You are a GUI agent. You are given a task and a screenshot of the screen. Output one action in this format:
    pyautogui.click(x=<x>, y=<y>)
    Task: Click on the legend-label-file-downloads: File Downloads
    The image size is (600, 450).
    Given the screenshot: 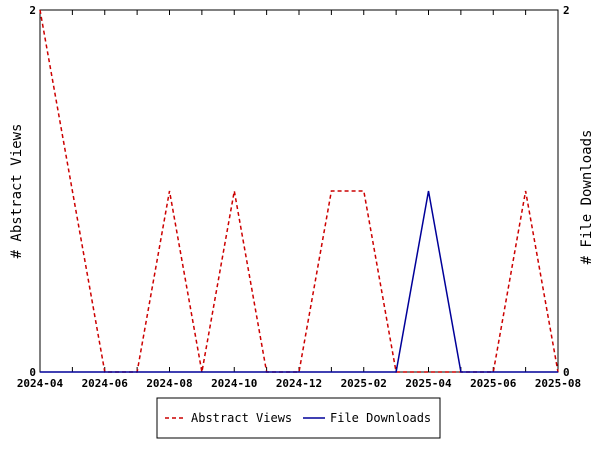 What is the action you would take?
    pyautogui.click(x=380, y=418)
    